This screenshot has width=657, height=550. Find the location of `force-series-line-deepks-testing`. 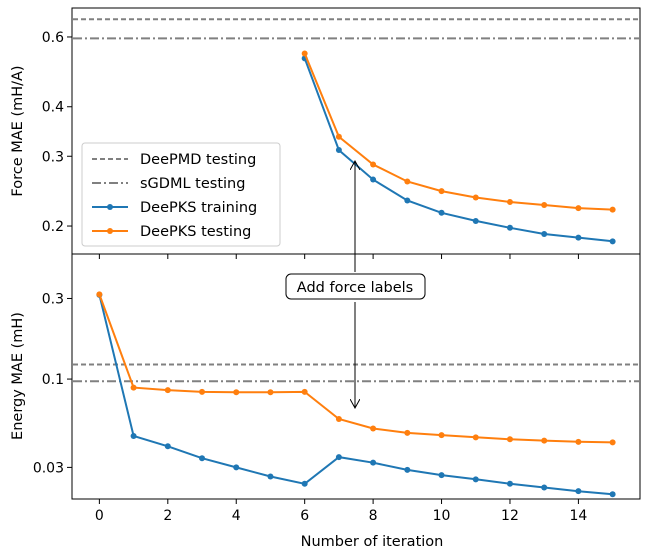

force-series-line-deepks-testing is located at coordinates (458, 132).